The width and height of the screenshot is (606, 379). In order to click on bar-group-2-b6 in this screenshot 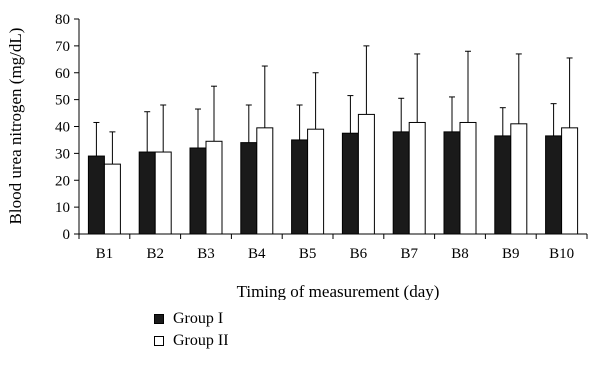, I will do `click(366, 174)`.